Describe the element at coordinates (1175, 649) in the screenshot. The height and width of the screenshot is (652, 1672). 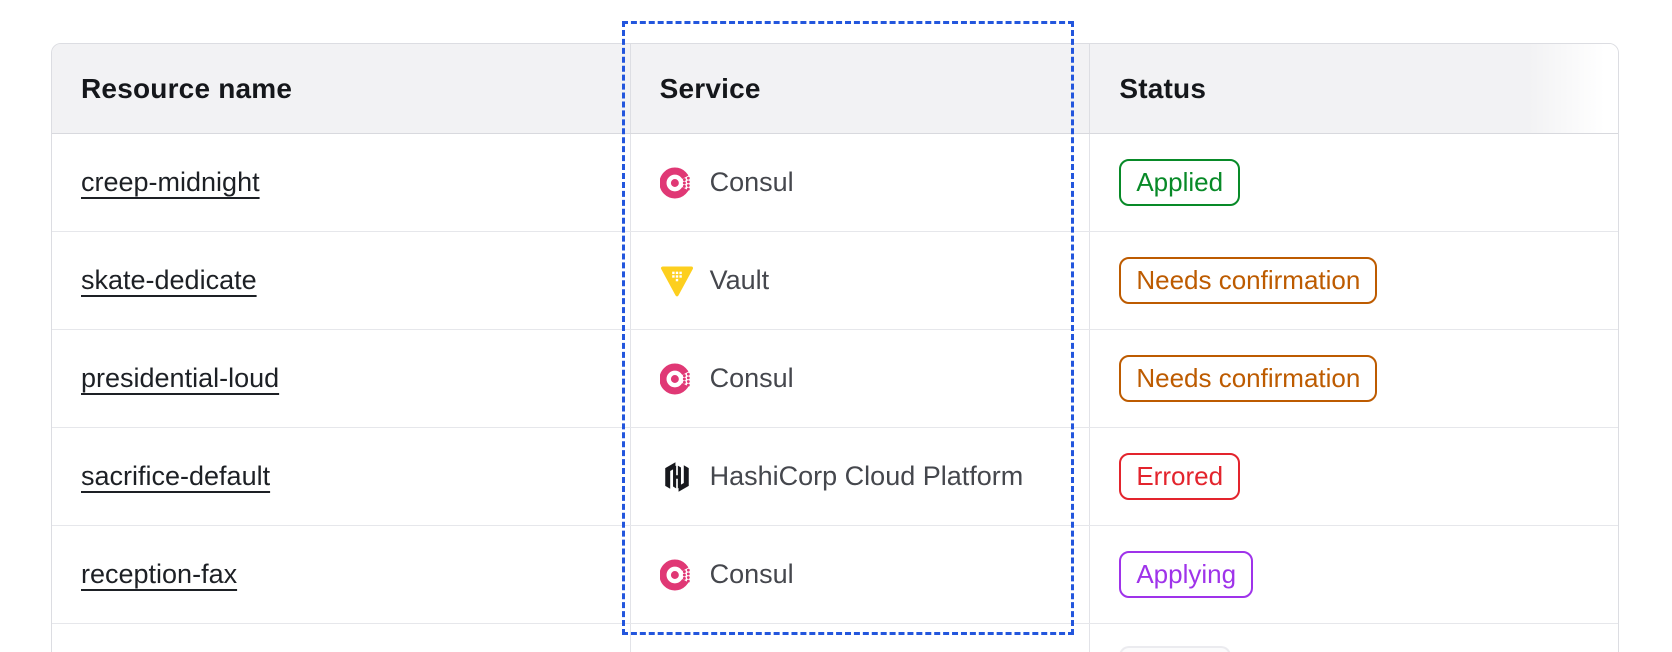
I see `status-badge-partial` at that location.